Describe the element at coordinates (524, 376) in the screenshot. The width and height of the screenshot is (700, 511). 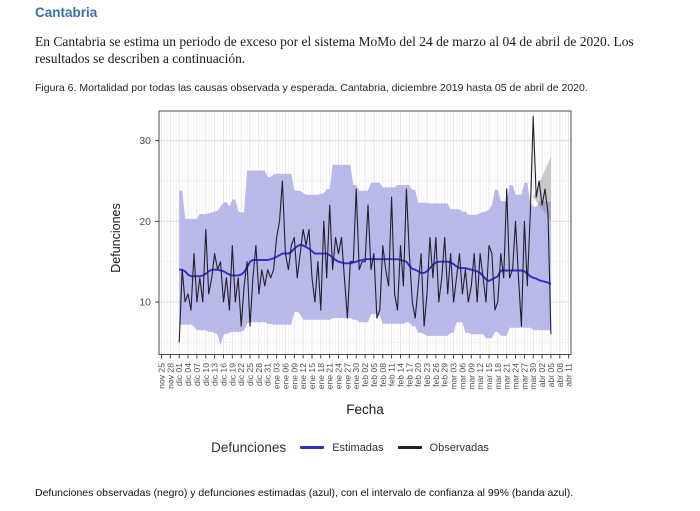
I see `svg-text: mar 27` at that location.